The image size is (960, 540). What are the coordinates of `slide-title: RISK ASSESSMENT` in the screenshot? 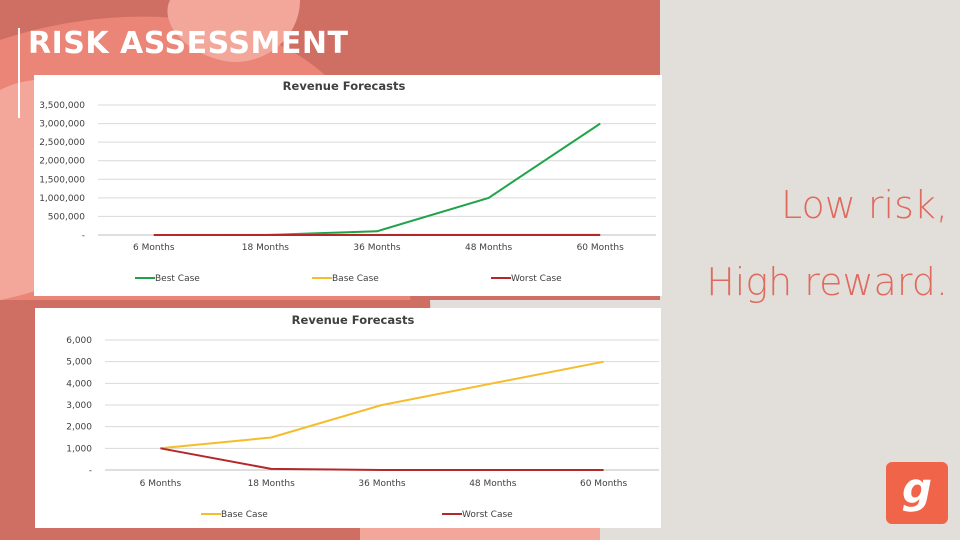 It's located at (188, 43).